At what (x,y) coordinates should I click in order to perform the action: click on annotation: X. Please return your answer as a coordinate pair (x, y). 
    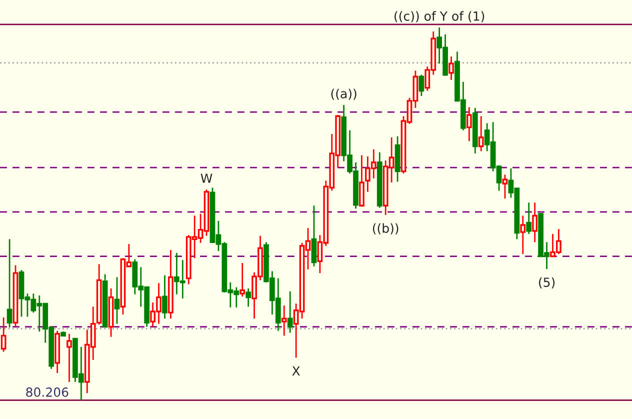
    Looking at the image, I should click on (296, 371).